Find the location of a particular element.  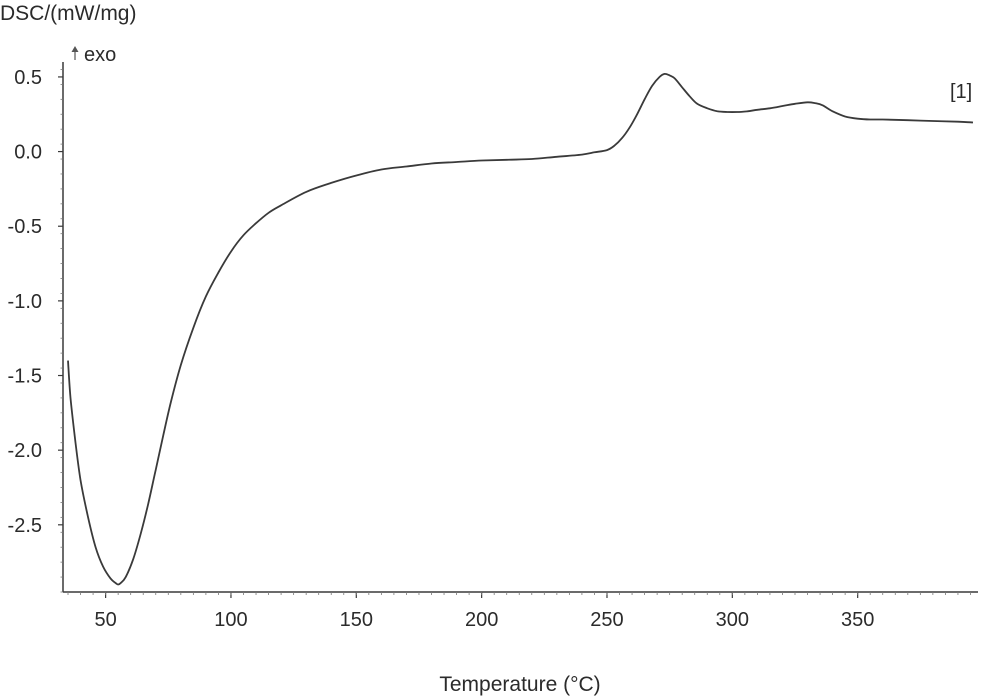

x-tick-label: 100 is located at coordinates (230, 620).